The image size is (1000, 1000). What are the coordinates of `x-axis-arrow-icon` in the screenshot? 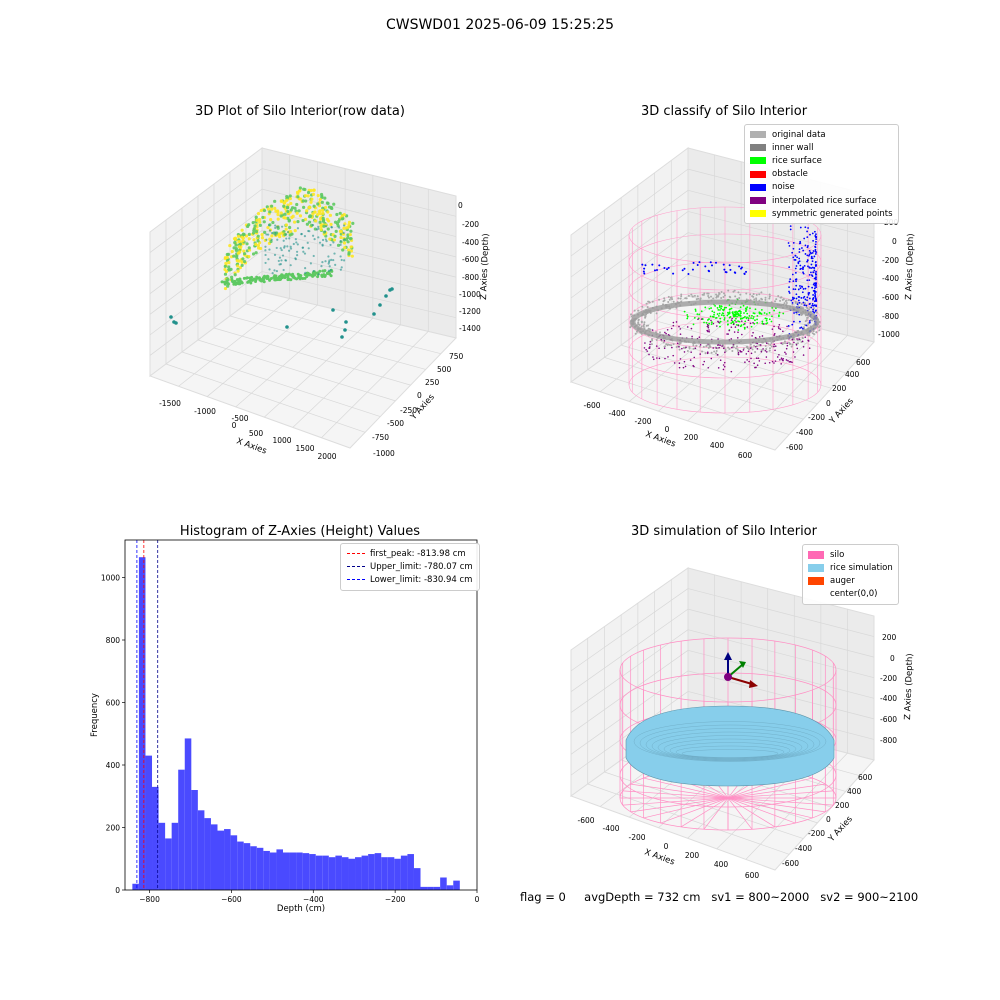 It's located at (740, 680).